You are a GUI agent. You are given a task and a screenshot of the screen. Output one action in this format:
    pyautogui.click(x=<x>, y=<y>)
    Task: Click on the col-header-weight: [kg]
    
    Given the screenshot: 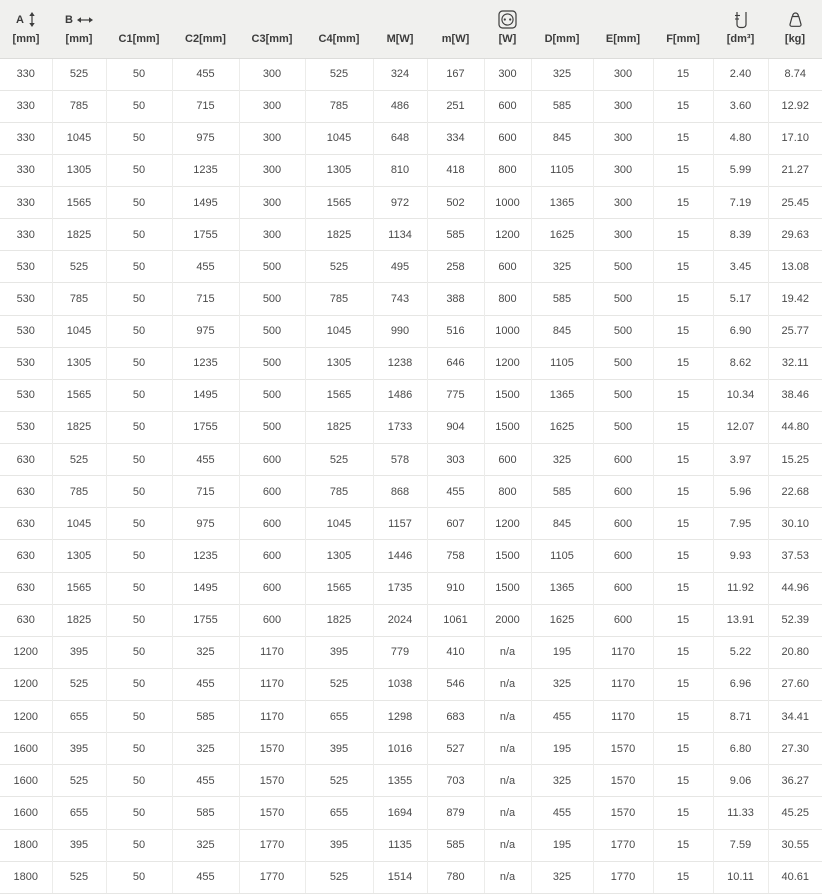 What is the action you would take?
    pyautogui.click(x=795, y=29)
    